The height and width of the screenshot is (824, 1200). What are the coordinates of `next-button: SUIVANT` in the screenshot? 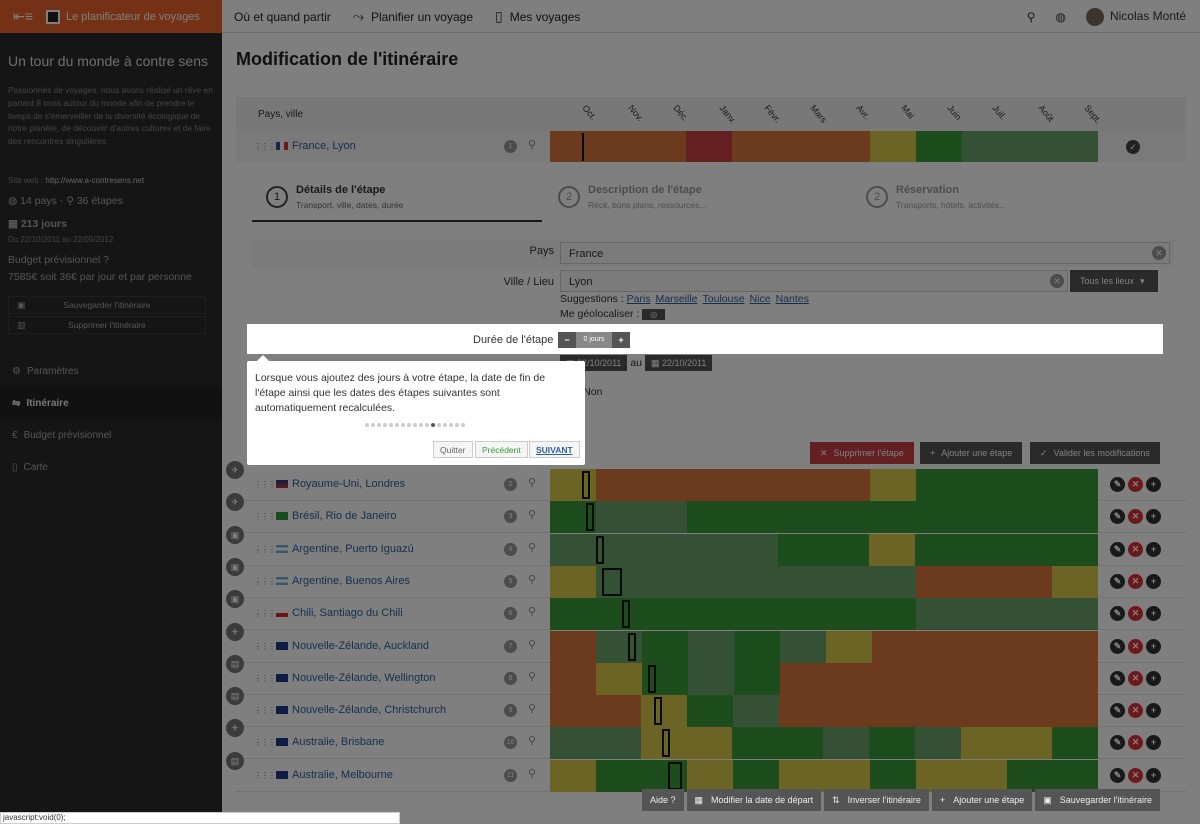 It's located at (554, 449).